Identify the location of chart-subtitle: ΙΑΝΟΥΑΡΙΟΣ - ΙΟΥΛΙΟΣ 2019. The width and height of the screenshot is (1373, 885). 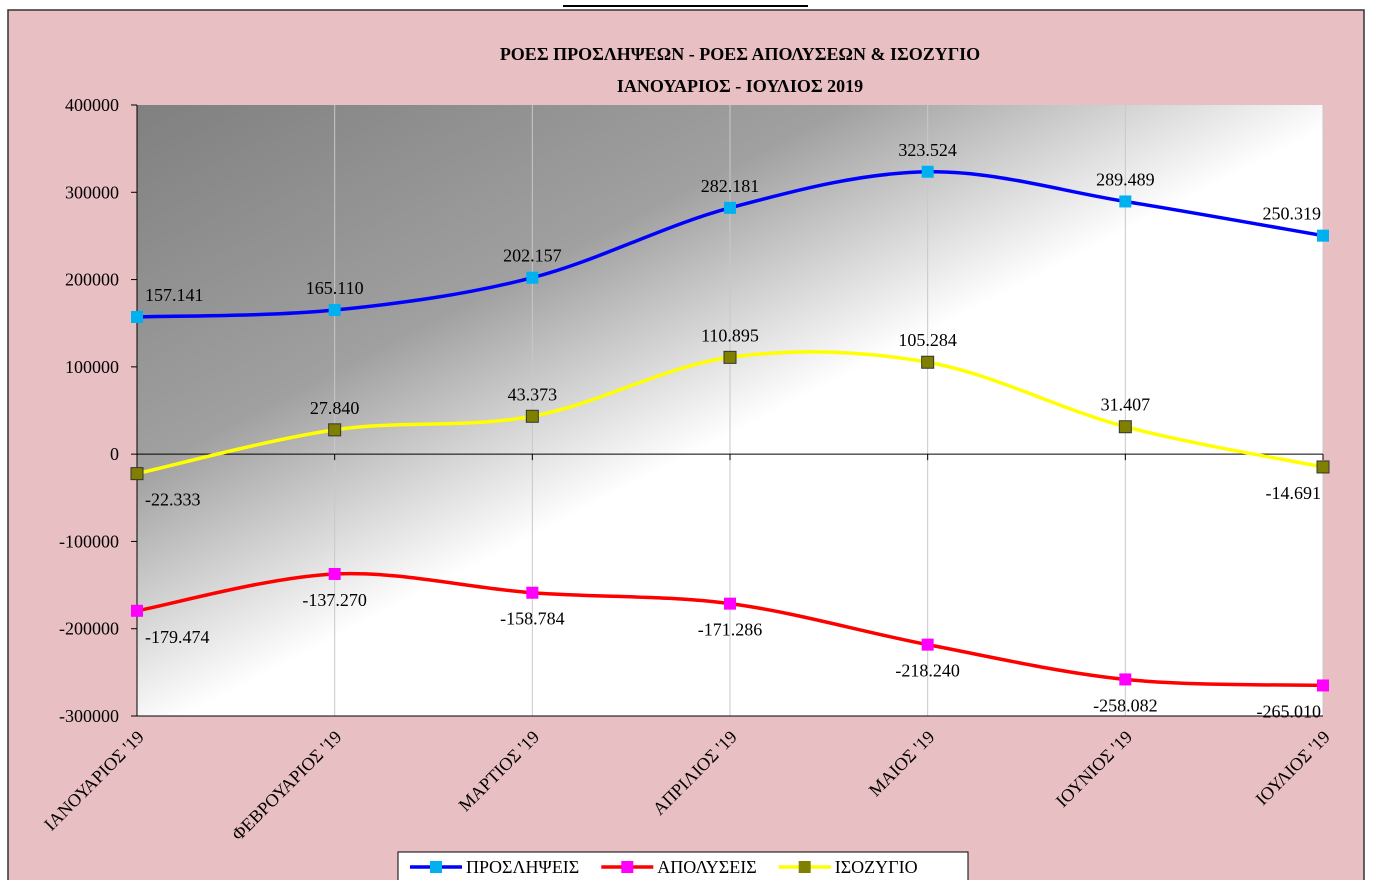
(740, 86).